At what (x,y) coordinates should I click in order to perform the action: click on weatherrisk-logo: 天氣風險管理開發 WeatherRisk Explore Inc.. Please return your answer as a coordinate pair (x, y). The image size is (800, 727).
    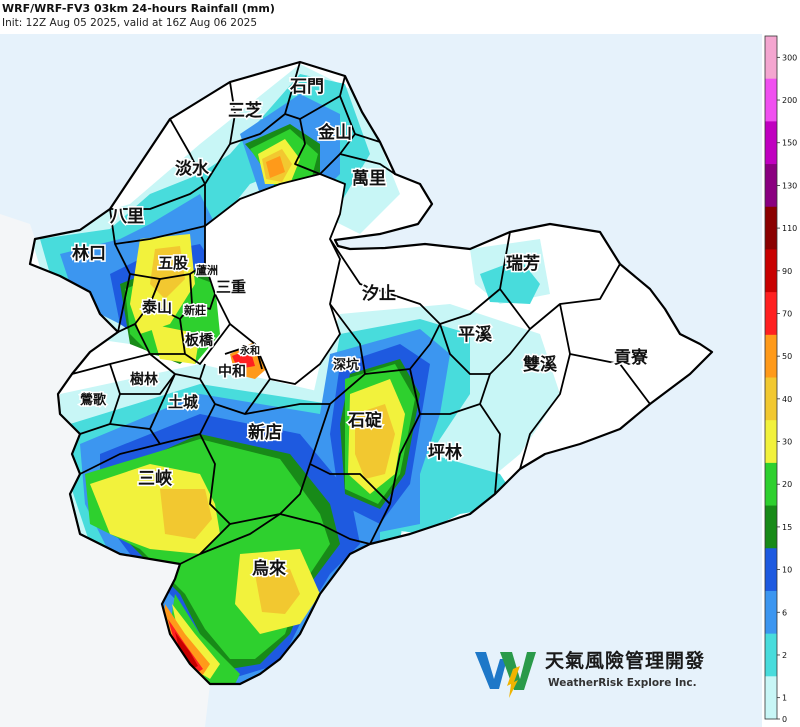
    Looking at the image, I should click on (590, 673).